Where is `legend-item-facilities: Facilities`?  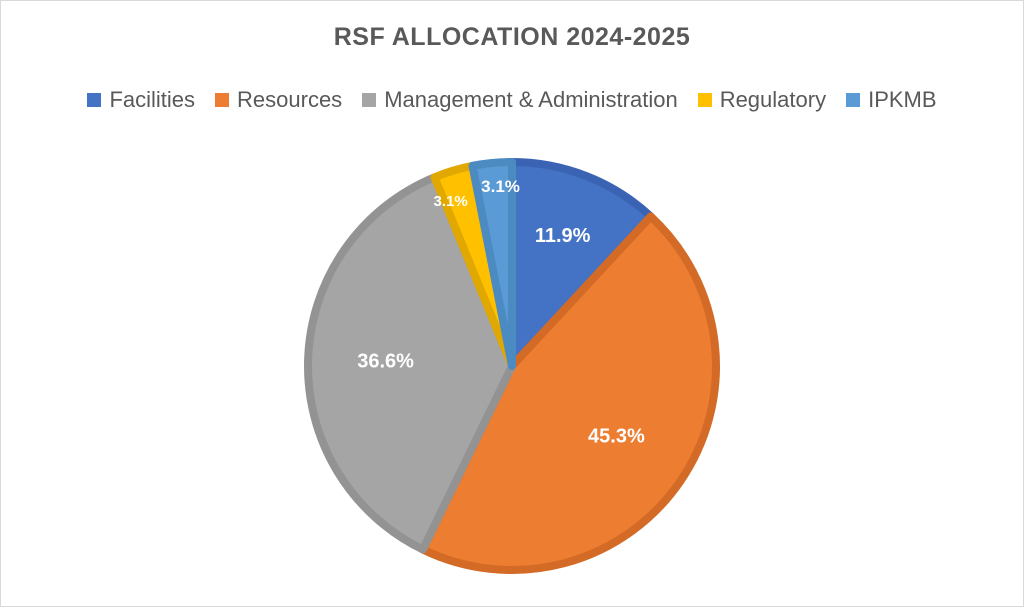
legend-item-facilities: Facilities is located at coordinates (141, 100).